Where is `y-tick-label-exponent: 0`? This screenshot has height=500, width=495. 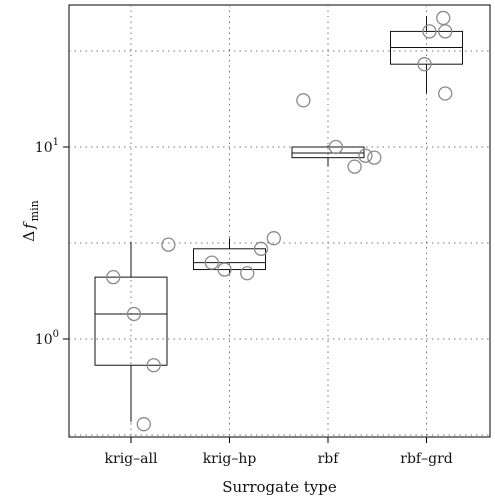
y-tick-label-exponent: 0 is located at coordinates (56, 334).